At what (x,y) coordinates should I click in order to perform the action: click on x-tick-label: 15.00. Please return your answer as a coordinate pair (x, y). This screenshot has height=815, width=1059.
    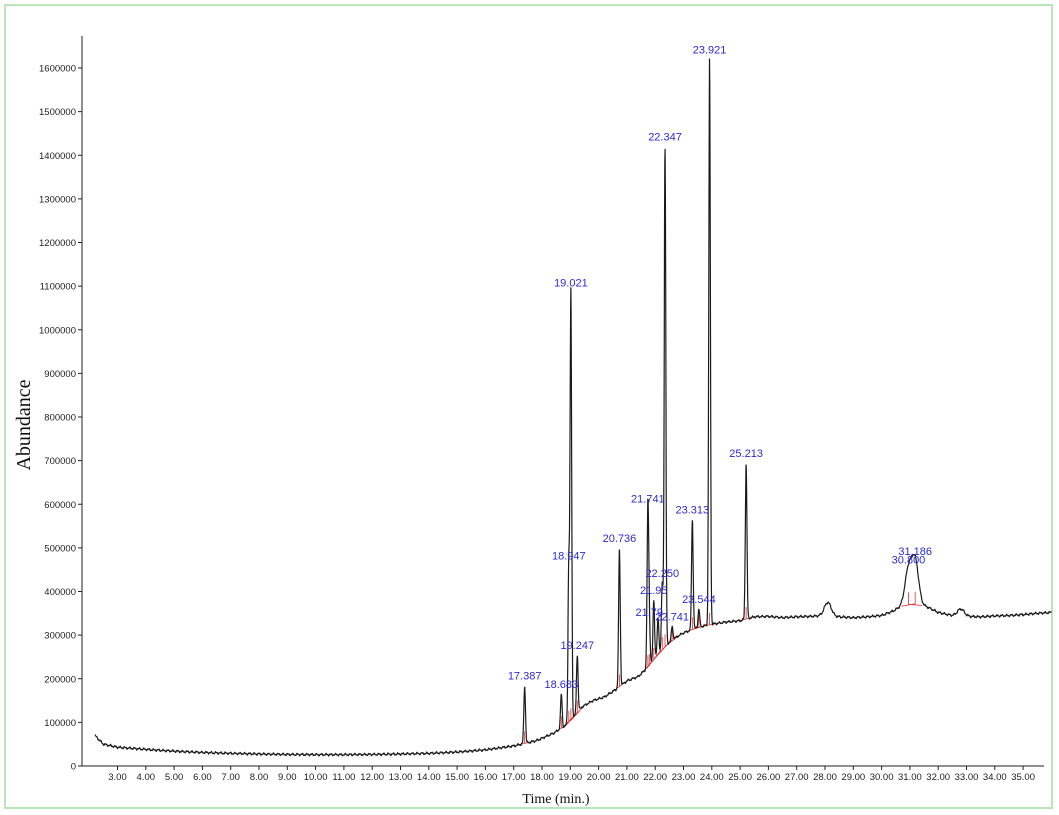
    Looking at the image, I should click on (457, 777).